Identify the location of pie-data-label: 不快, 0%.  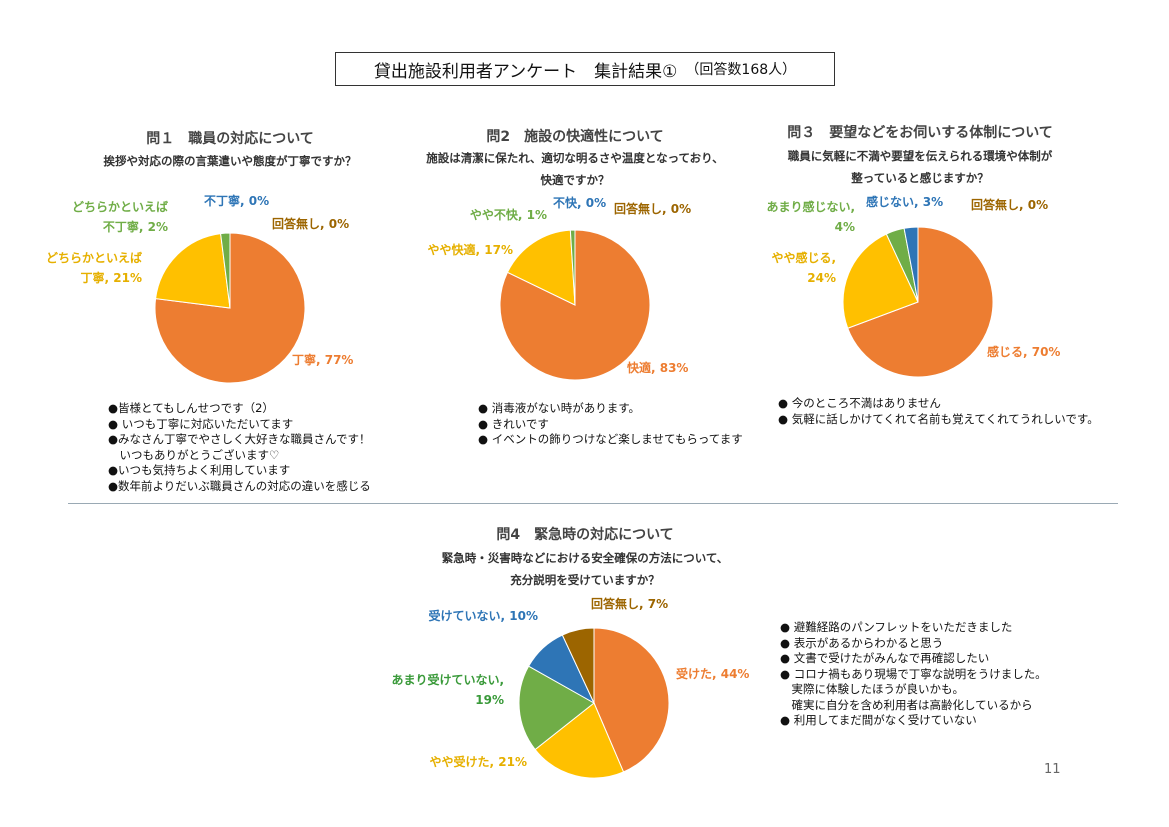
(579, 202).